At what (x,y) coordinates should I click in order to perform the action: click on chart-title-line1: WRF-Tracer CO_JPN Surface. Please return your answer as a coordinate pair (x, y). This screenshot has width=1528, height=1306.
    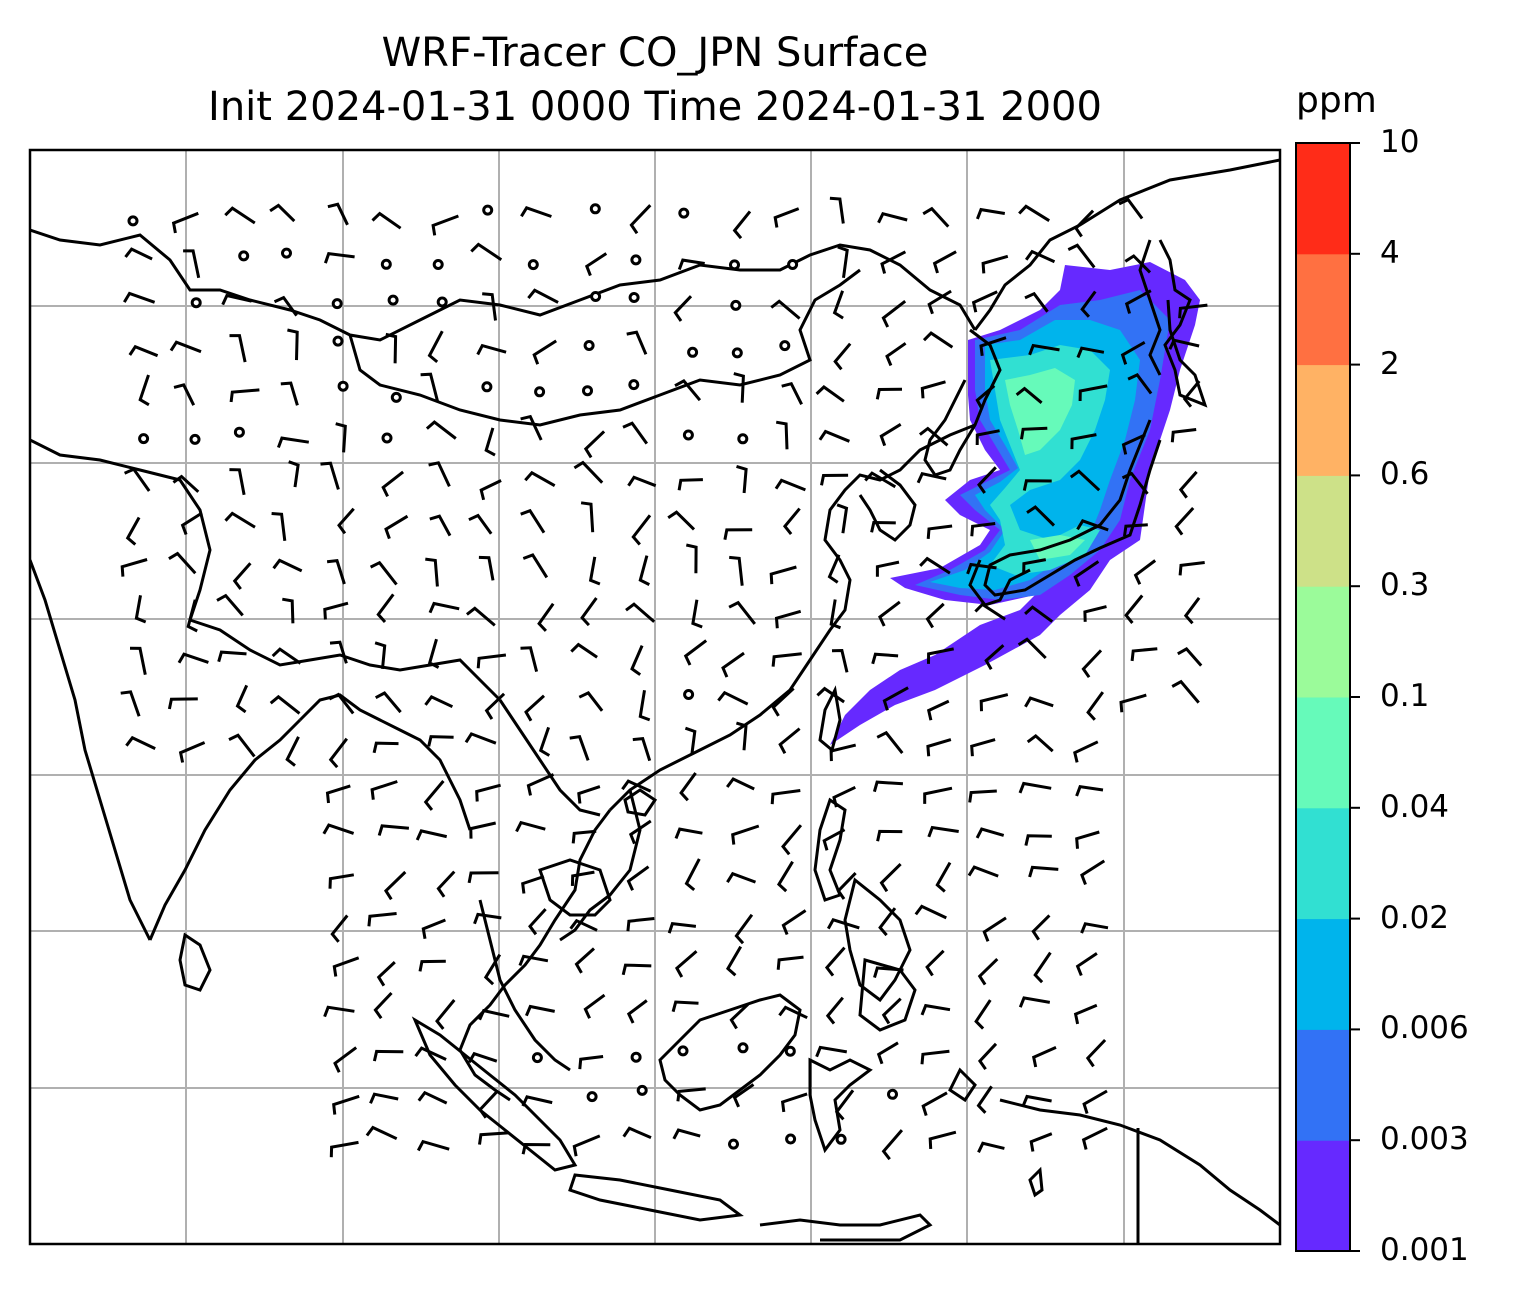
    Looking at the image, I should click on (655, 53).